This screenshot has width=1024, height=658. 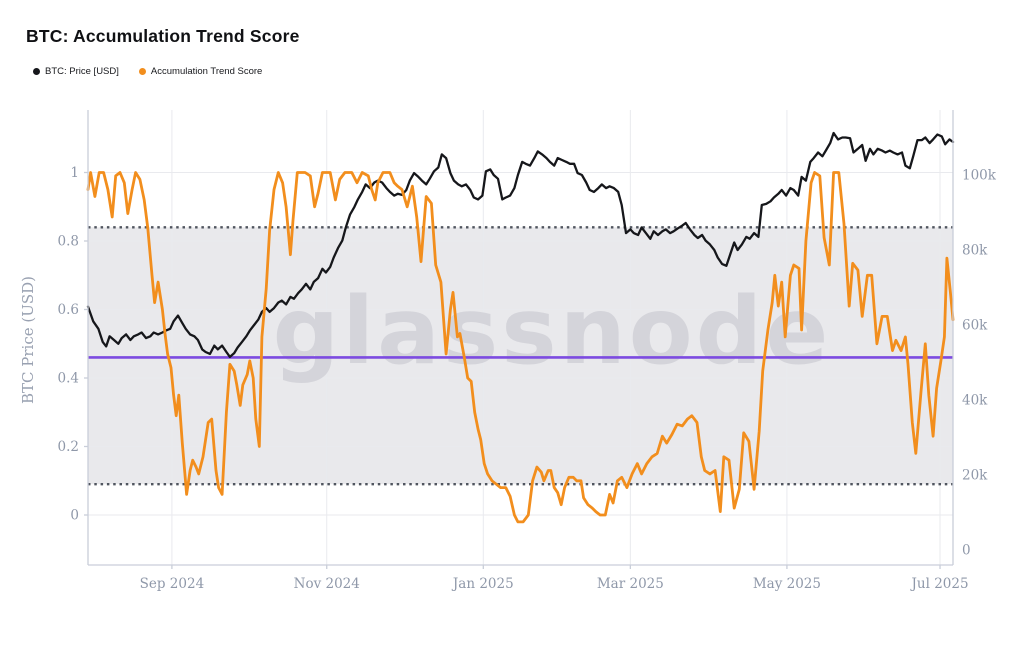 I want to click on x-axis-tick-label: Jul 2025, so click(x=938, y=584).